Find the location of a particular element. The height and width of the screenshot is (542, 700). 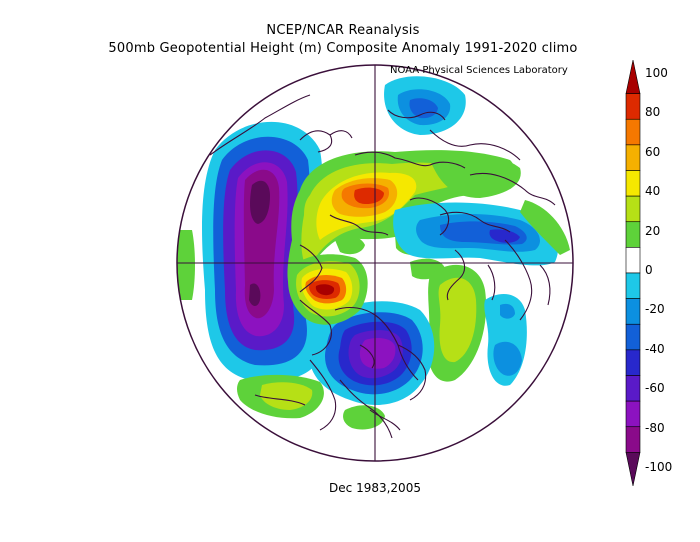

colorbar-tick-label: -60 is located at coordinates (655, 388).